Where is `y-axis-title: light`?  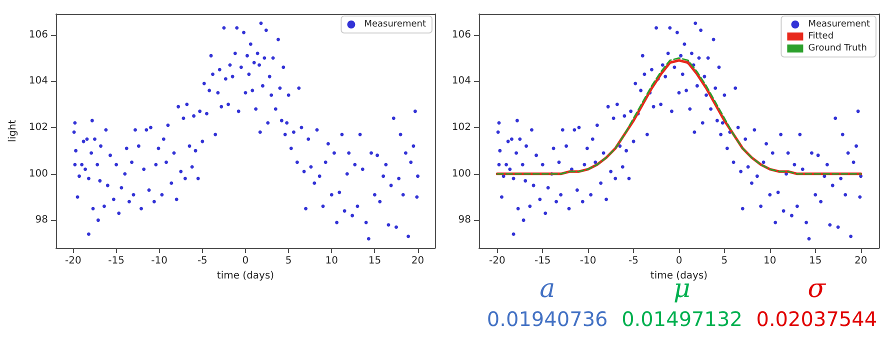
y-axis-title: light is located at coordinates (13, 131).